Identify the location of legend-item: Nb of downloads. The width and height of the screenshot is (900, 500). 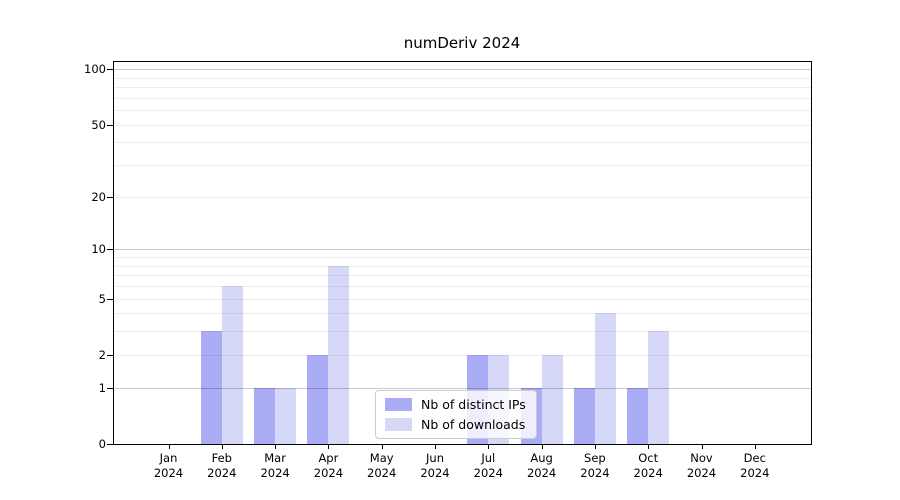
(455, 424).